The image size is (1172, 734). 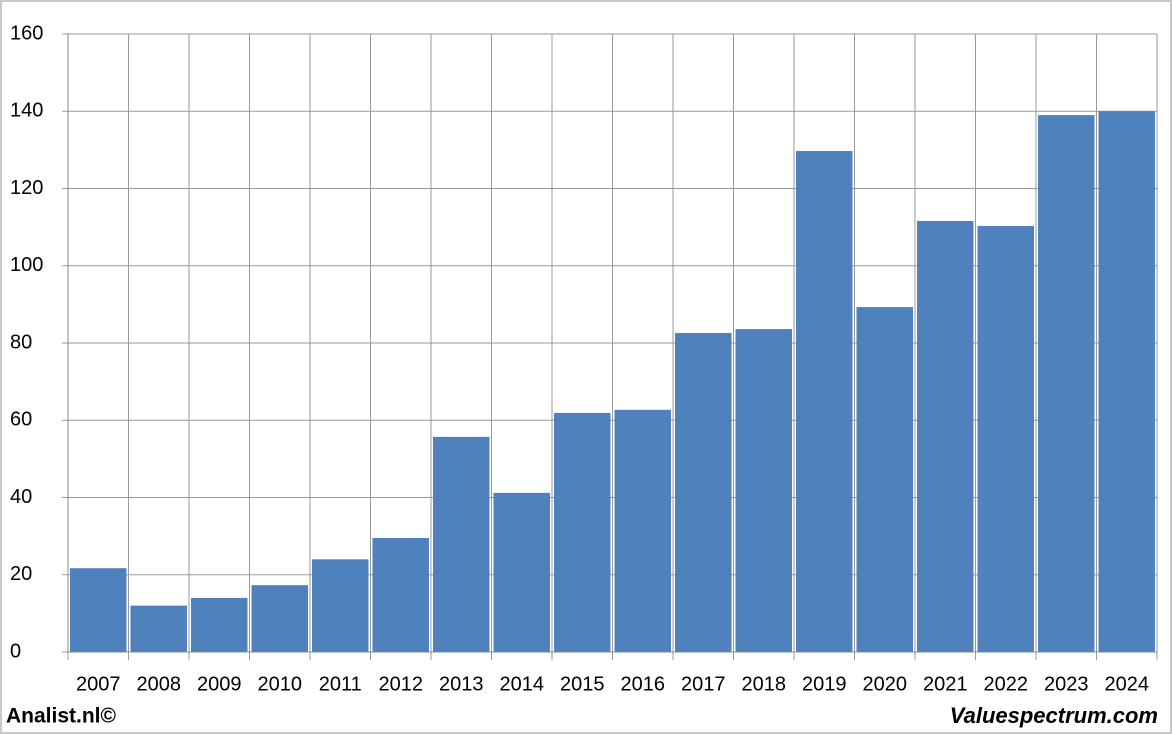 I want to click on credit-right: Valuespectrum.com, so click(x=1054, y=715).